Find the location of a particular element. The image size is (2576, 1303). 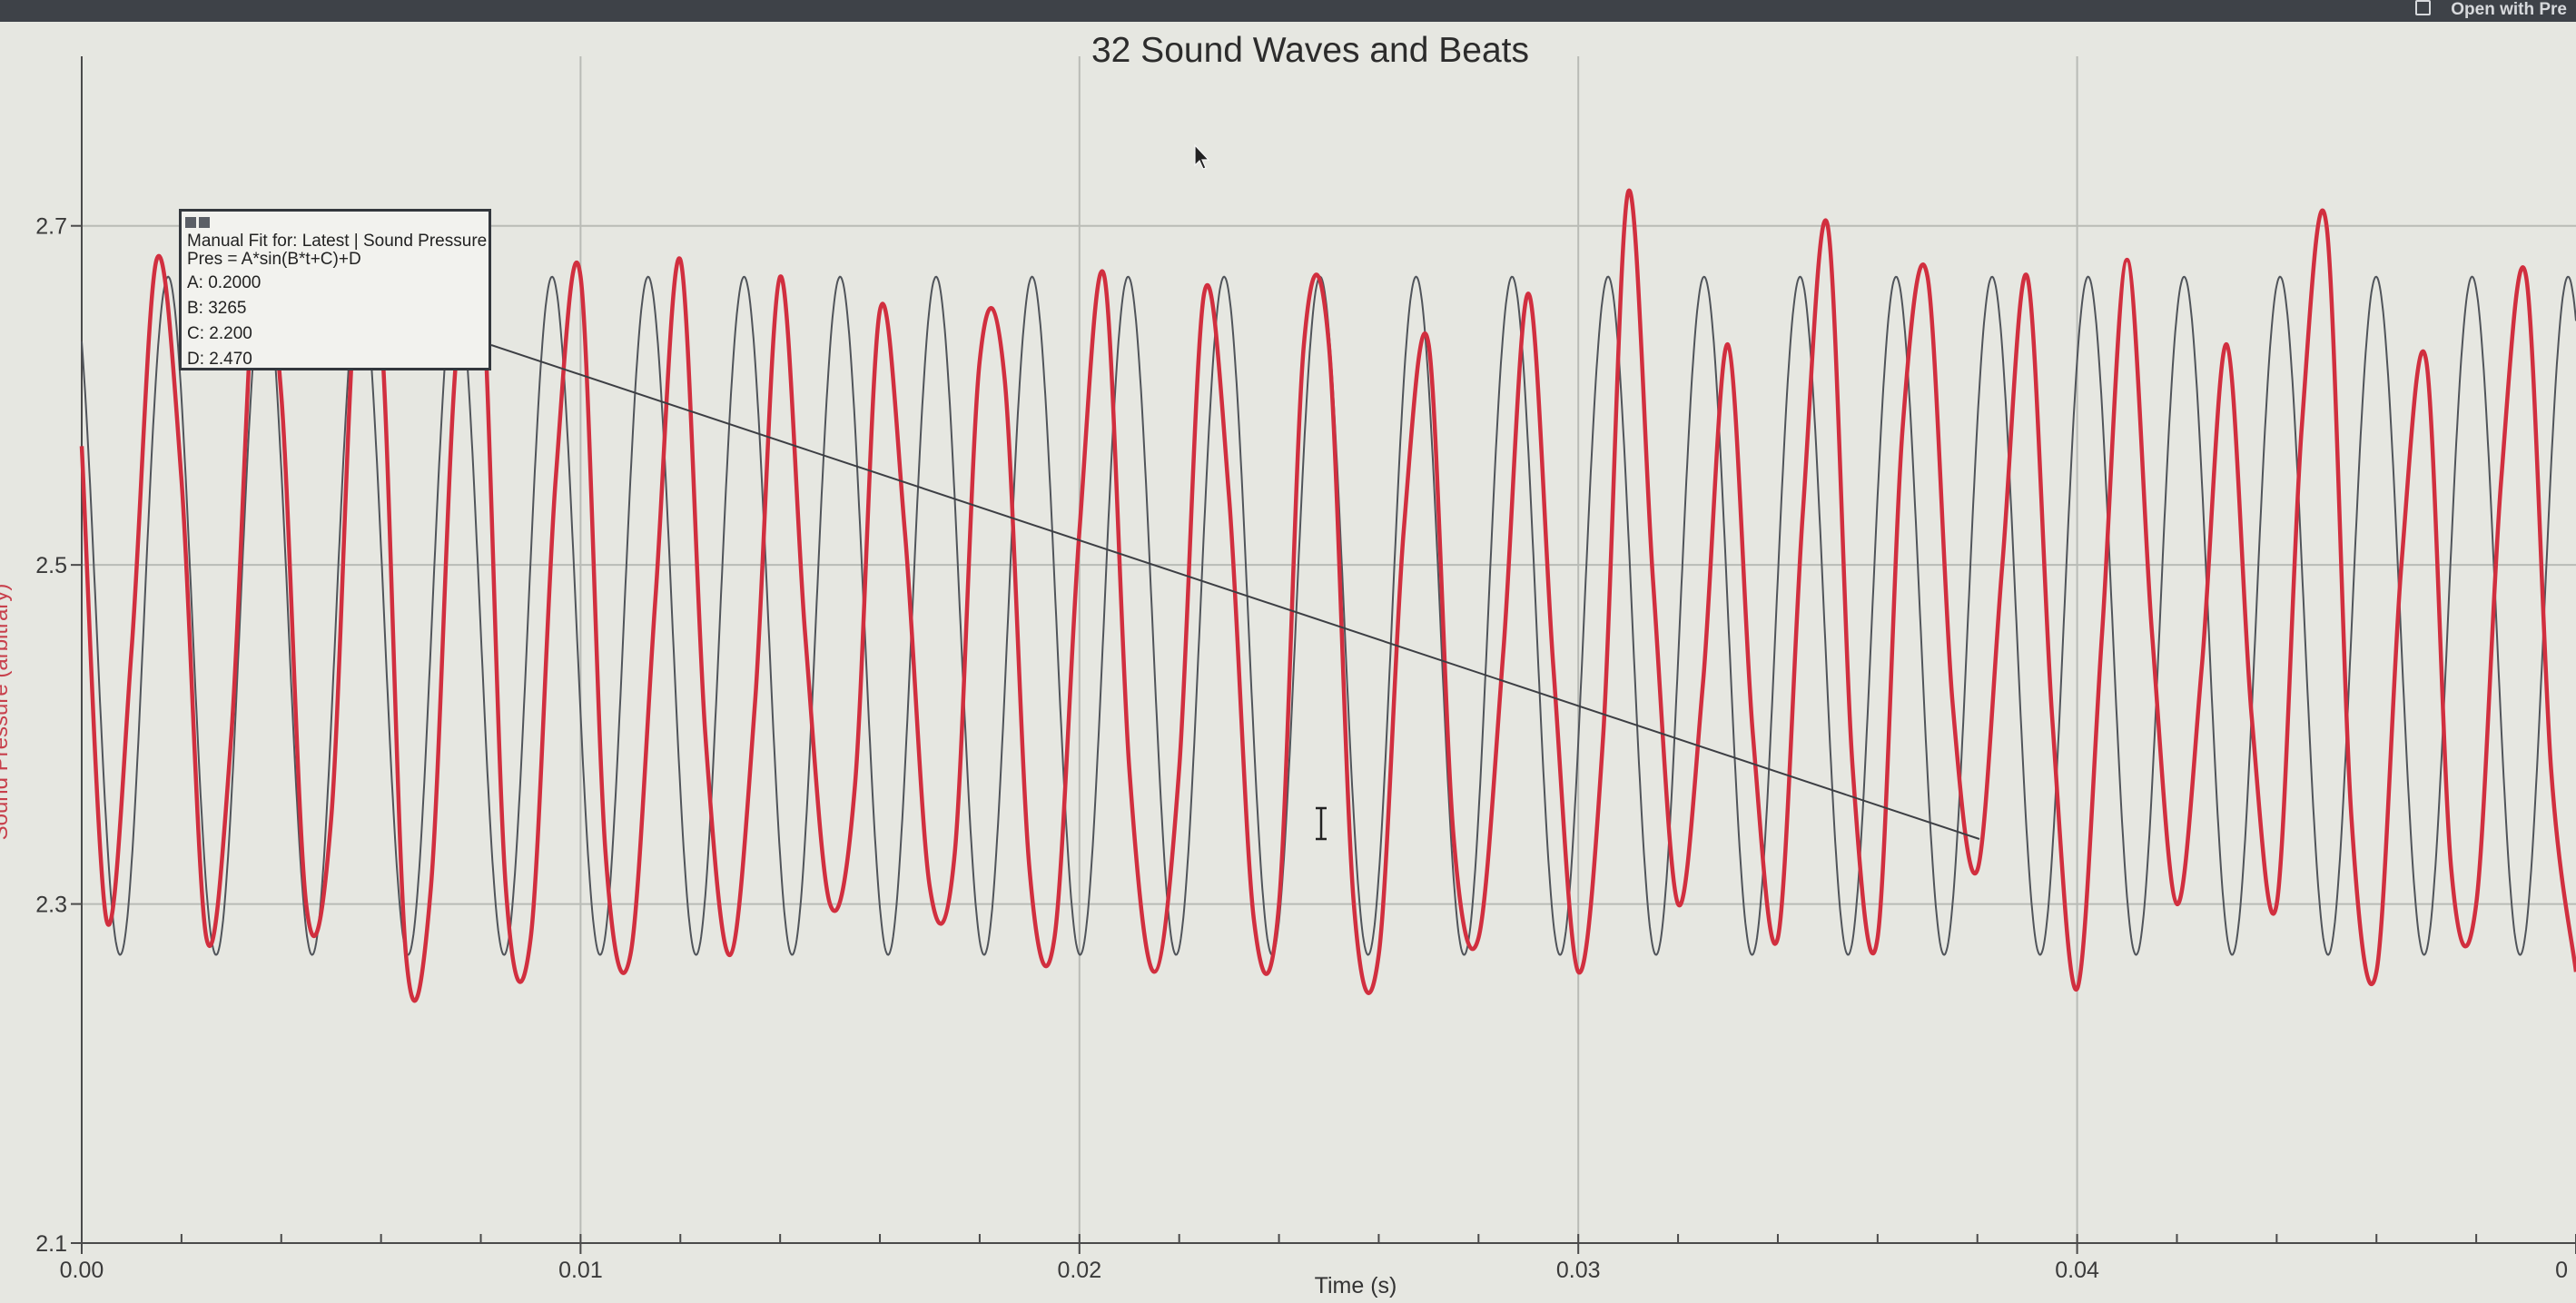

fit-box-title: Manual Fit for: Latest | Sound Pressure is located at coordinates (337, 242).